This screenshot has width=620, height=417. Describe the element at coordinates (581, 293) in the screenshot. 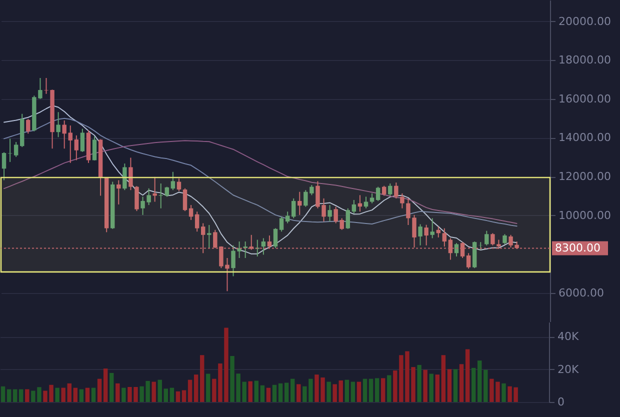

I see `y-tick-label: 6000.00` at that location.